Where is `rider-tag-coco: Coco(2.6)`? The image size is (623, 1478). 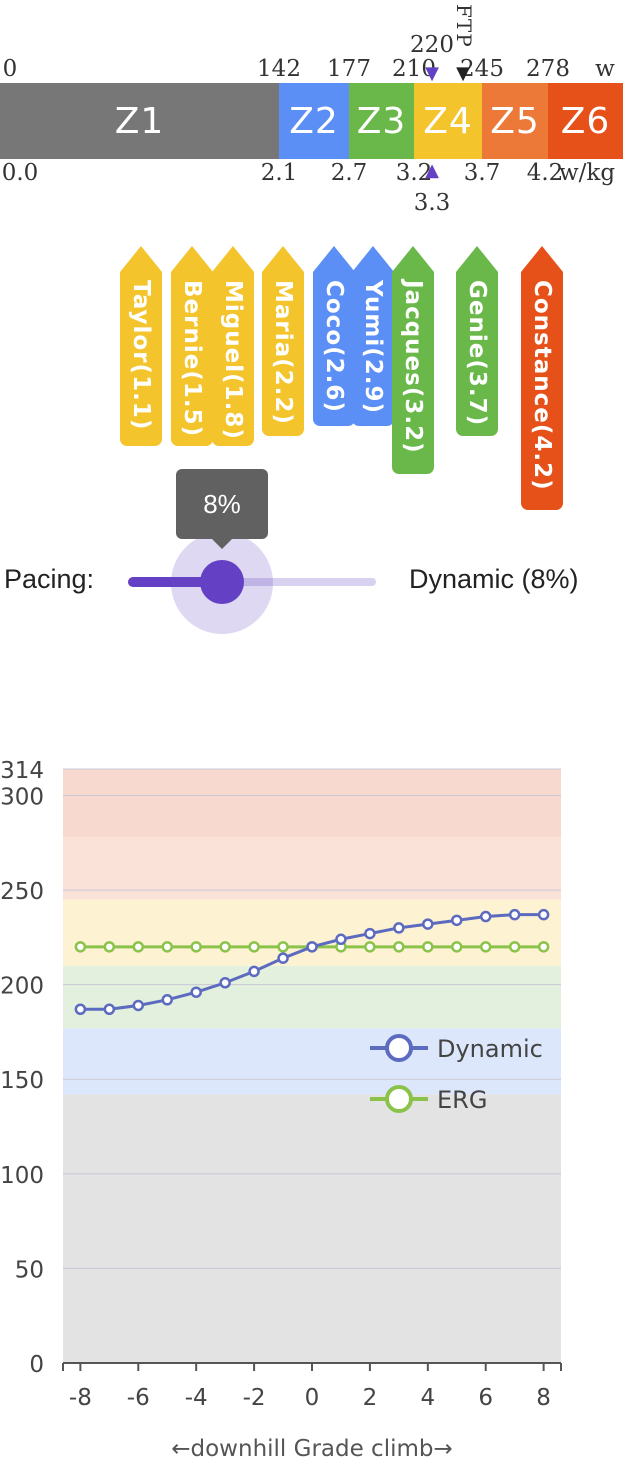 rider-tag-coco: Coco(2.6) is located at coordinates (334, 336).